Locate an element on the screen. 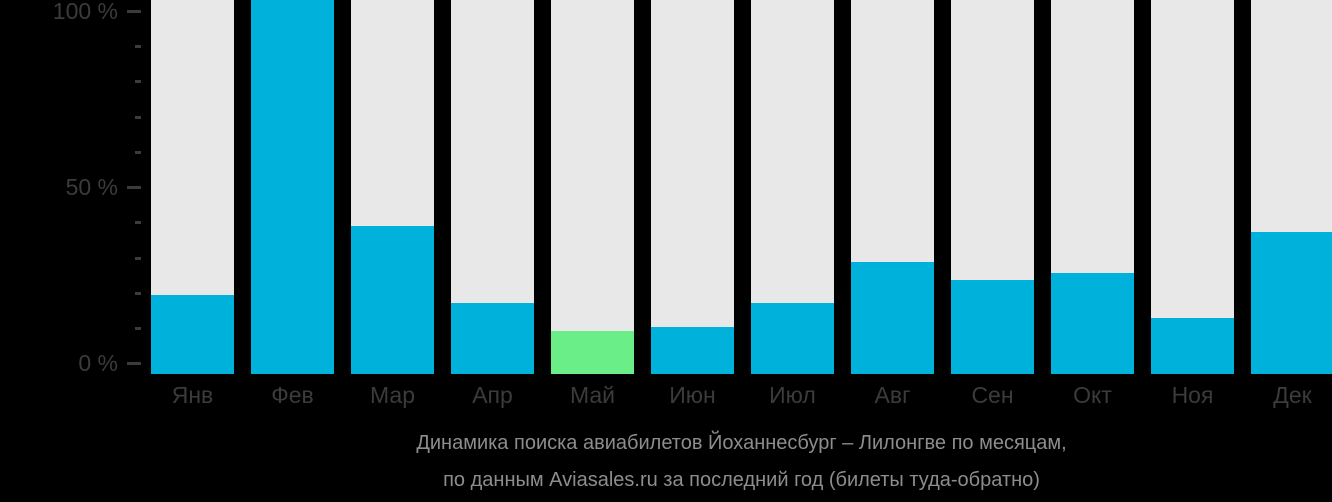  month-label: Ноя is located at coordinates (1192, 395).